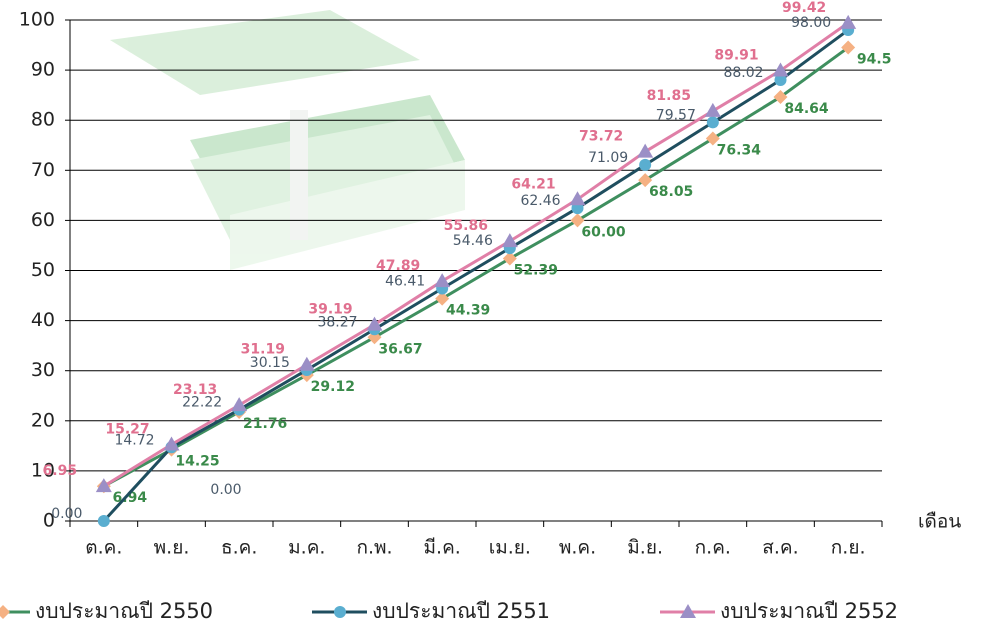 The image size is (994, 635). I want to click on x-tick-label: ต.ค., so click(103, 548).